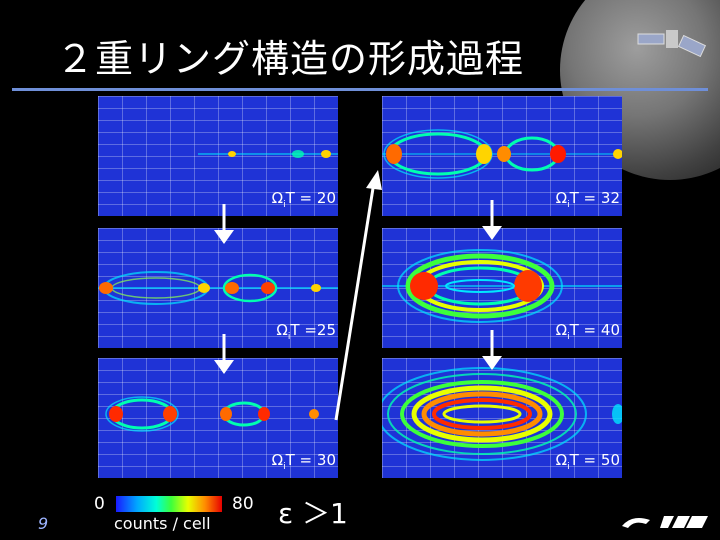  I want to click on density-plot-t40, so click(502, 286).